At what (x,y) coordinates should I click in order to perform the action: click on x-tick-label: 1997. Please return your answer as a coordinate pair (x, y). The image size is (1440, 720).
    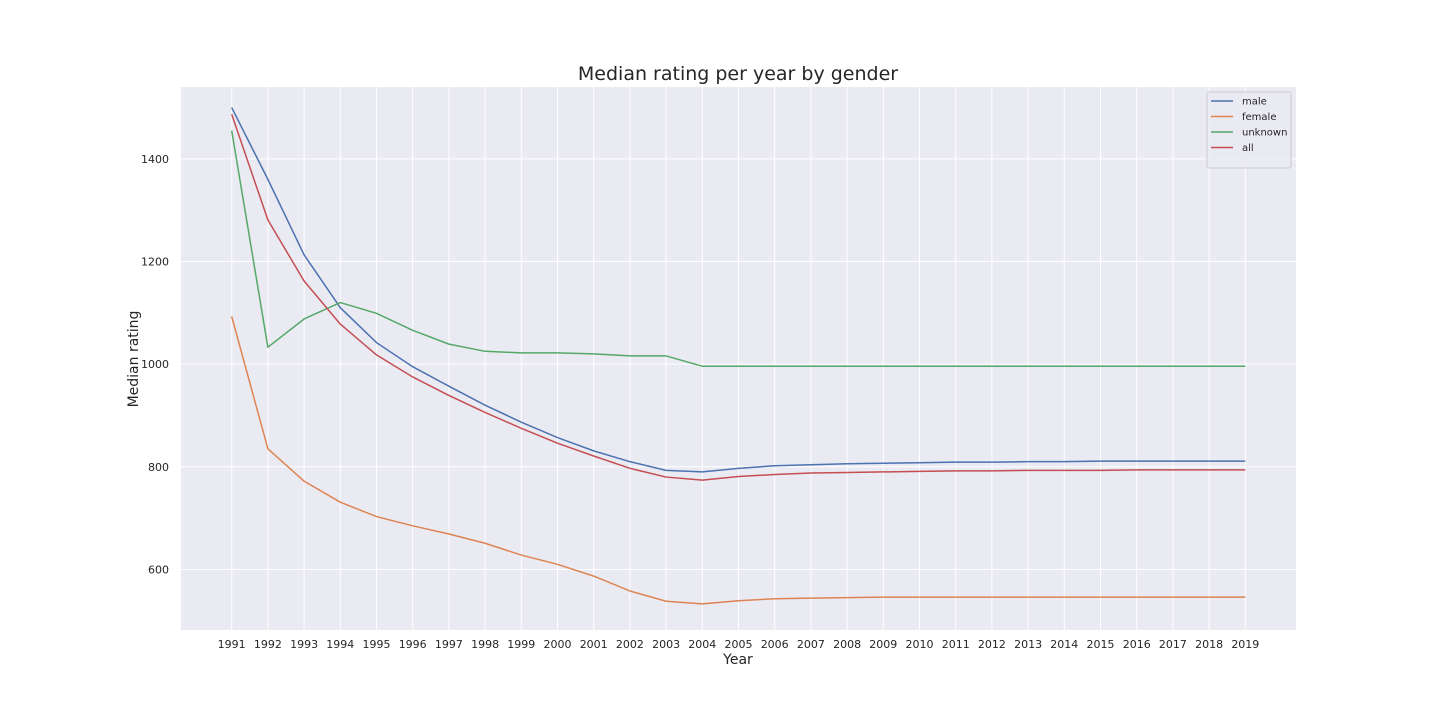
    Looking at the image, I should click on (449, 644).